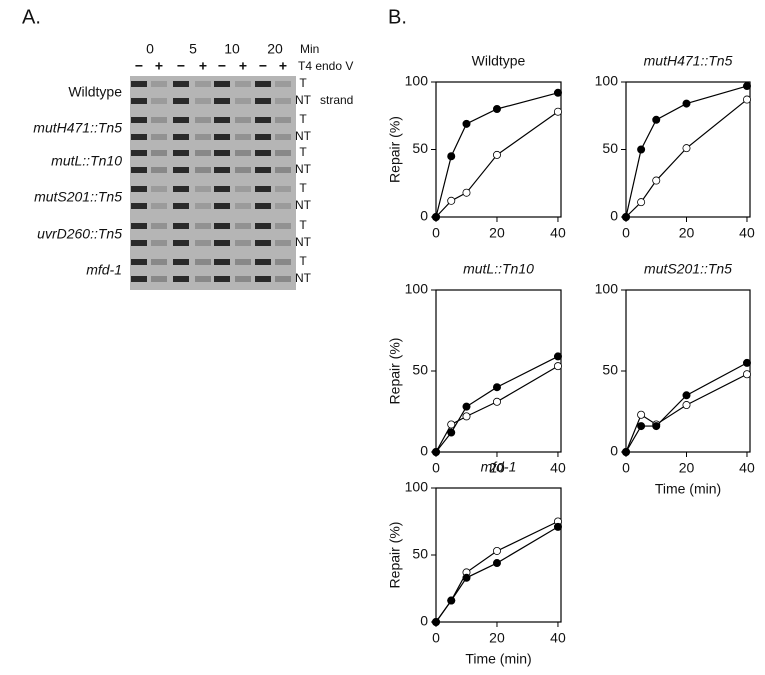  Describe the element at coordinates (79, 234) in the screenshot. I see `strain-label: uvrD260::Tn5` at that location.